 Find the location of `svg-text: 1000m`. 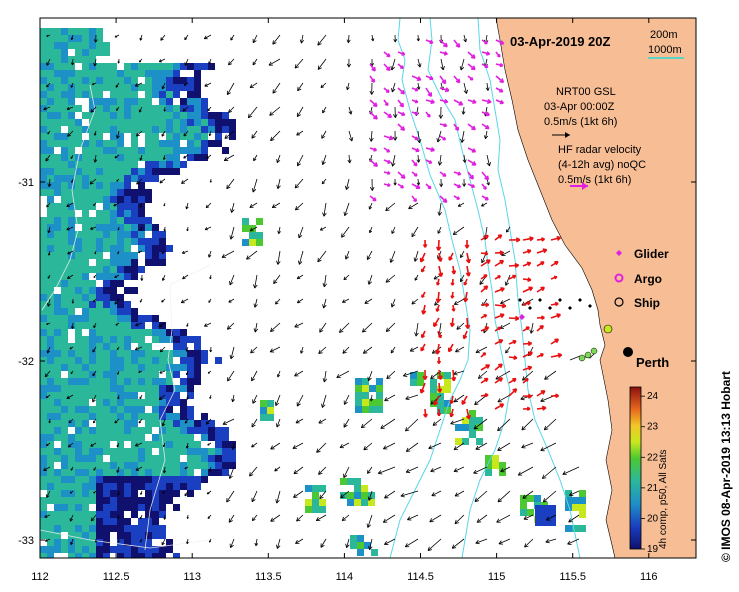

svg-text: 1000m is located at coordinates (665, 50).